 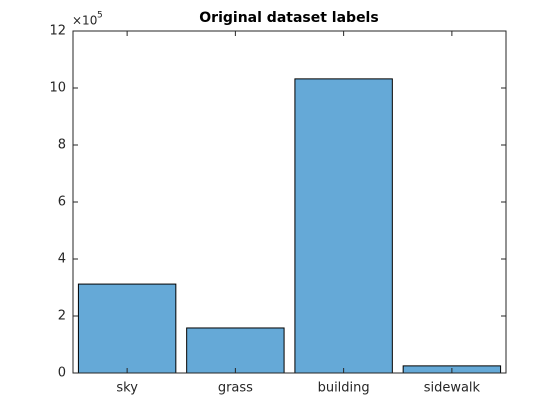 I want to click on chart-title: Original dataset labels, so click(x=288, y=18).